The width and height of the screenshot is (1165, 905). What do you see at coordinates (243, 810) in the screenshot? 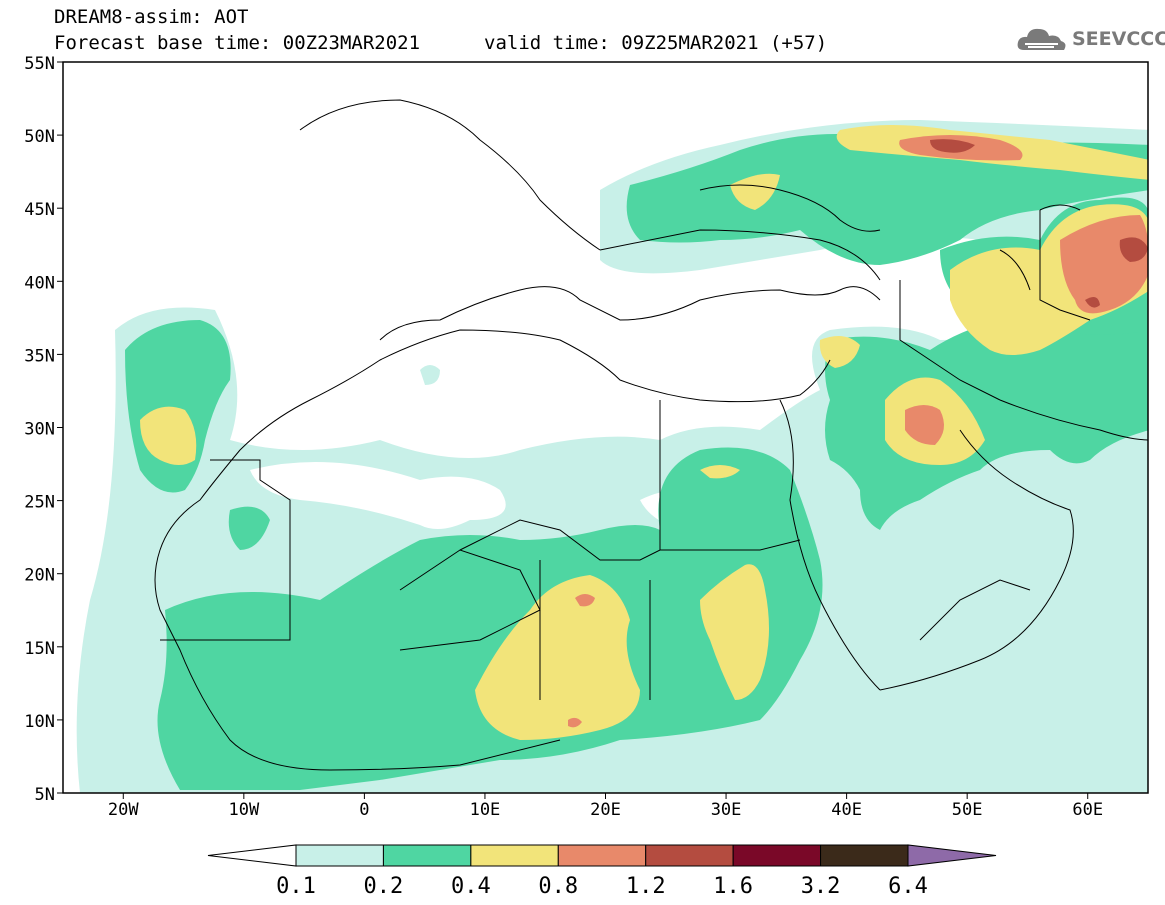
I see `lon-tick-label: 10W` at bounding box center [243, 810].